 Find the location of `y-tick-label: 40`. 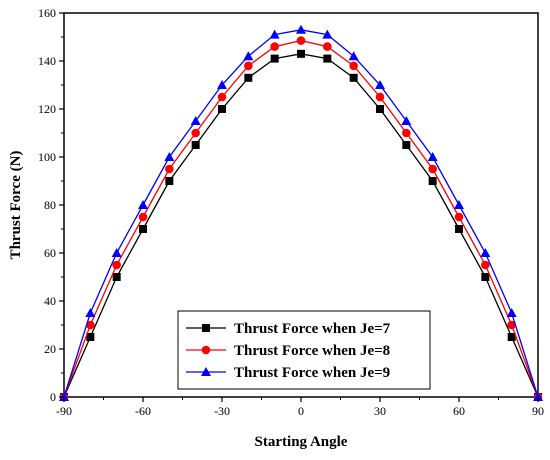

y-tick-label: 40 is located at coordinates (50, 301).